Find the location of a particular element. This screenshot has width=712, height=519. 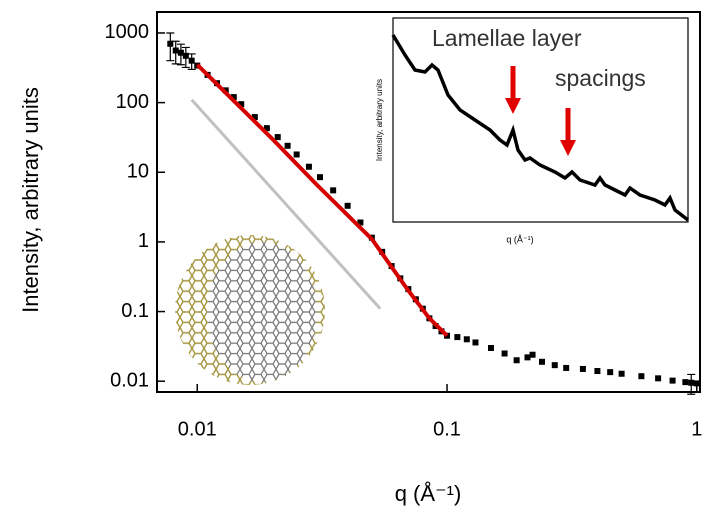

y-tick-label: 10 is located at coordinates (138, 172).